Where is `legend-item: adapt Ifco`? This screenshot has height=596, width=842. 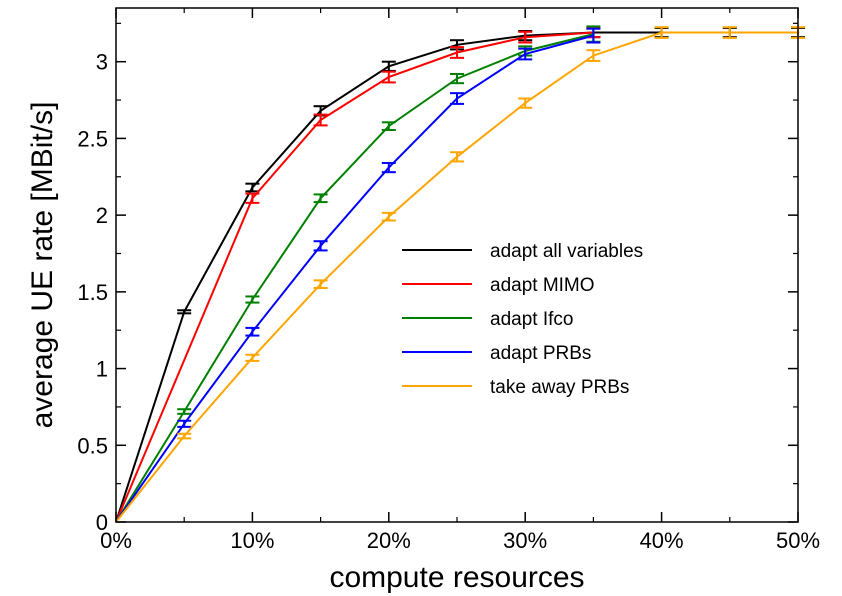
legend-item: adapt Ifco is located at coordinates (487, 319).